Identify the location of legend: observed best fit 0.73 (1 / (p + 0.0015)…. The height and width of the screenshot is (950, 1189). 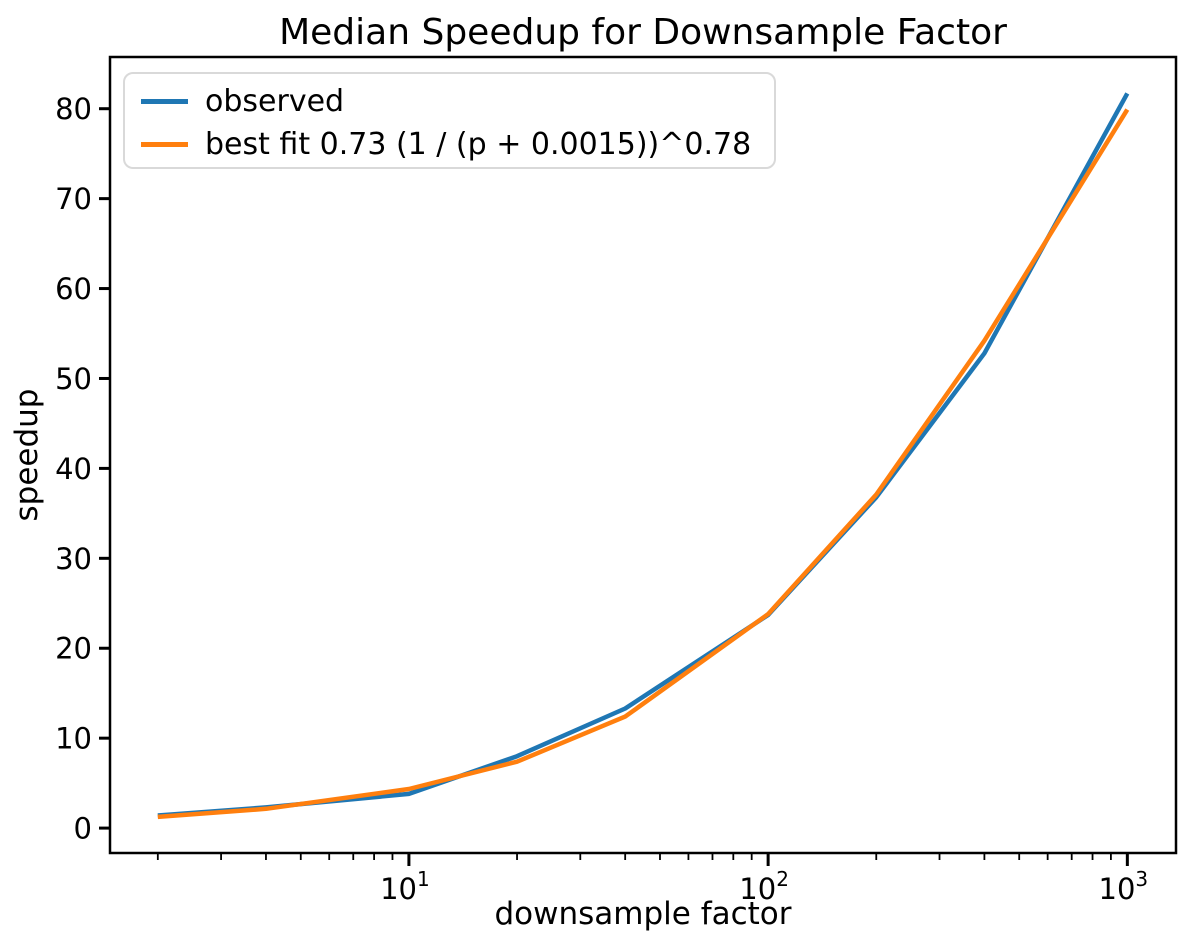
(449, 120).